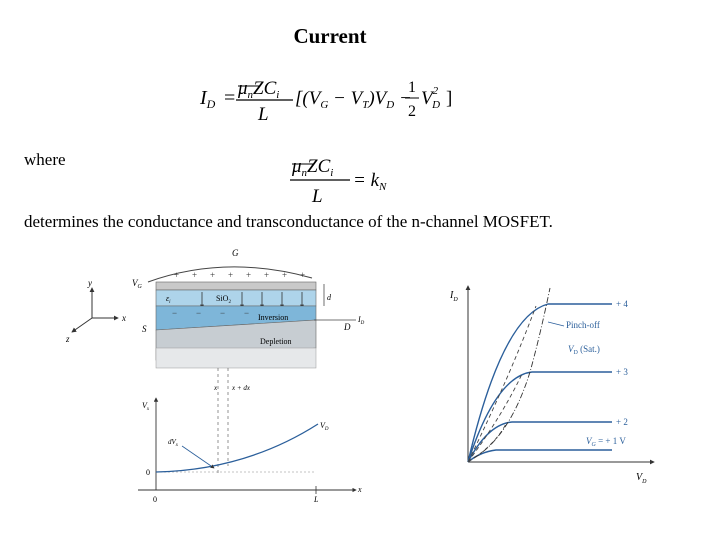  Describe the element at coordinates (236, 358) in the screenshot. I see `substrate` at that location.